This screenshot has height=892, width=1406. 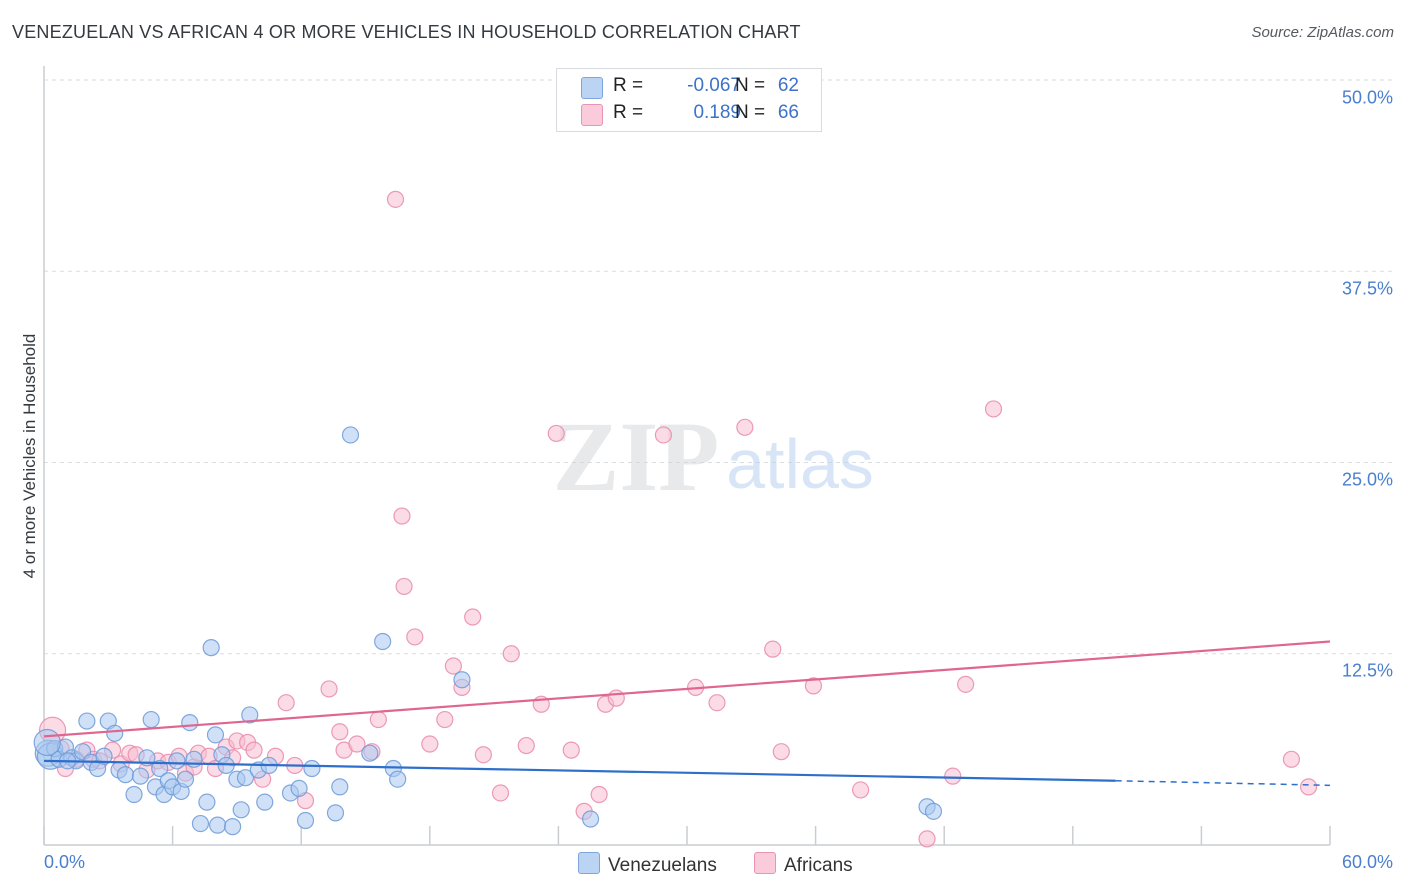 What do you see at coordinates (636, 456) in the screenshot?
I see `watermark-zip: ZIP` at bounding box center [636, 456].